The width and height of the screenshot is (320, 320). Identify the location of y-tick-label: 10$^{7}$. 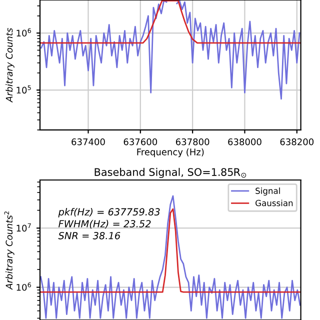
(23, 227).